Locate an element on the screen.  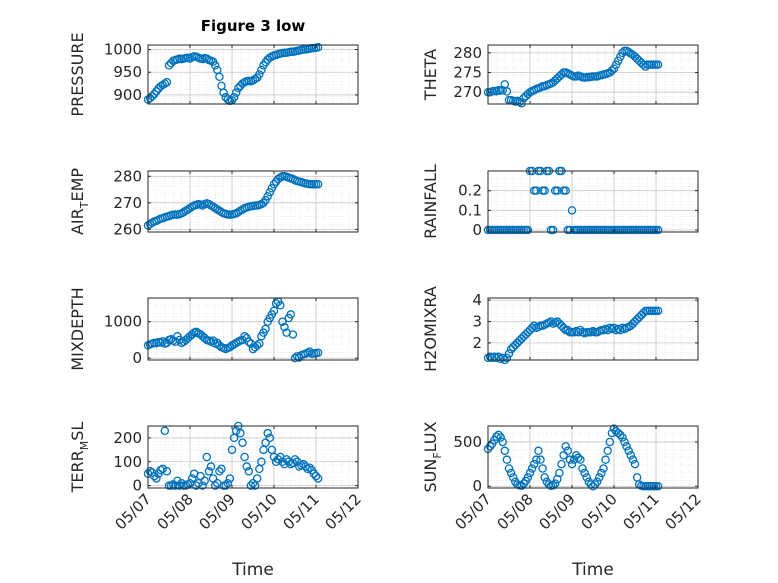
y-axis-label: AIRTEMP is located at coordinates (79, 201).